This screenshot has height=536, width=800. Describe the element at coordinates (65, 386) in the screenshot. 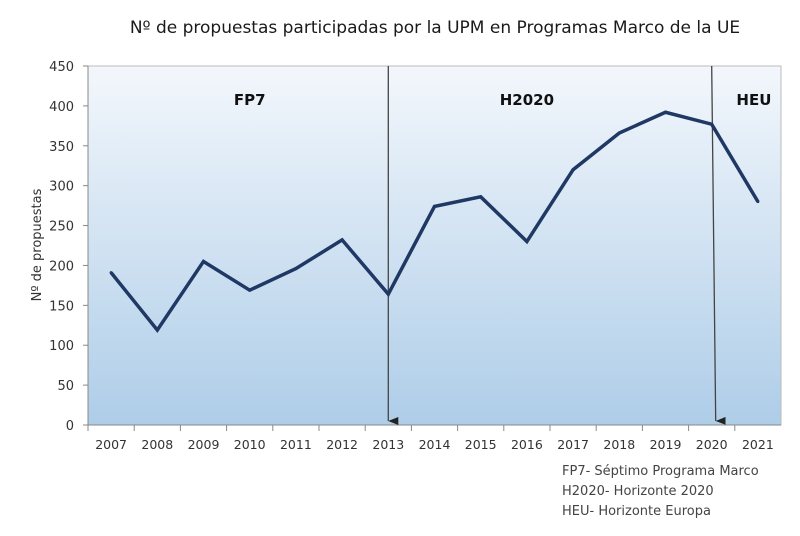

I see `y-tick-label: 50` at that location.